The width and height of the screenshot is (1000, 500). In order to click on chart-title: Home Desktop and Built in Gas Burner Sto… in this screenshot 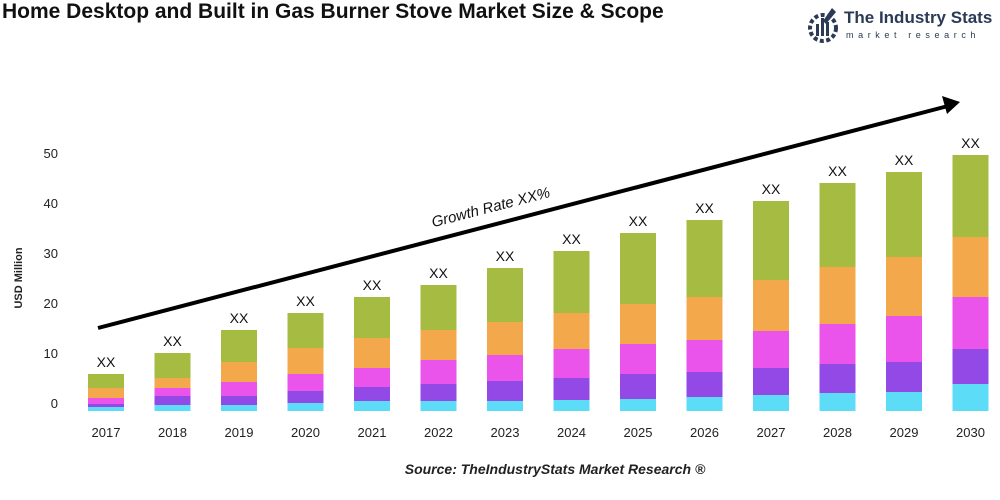, I will do `click(333, 11)`.